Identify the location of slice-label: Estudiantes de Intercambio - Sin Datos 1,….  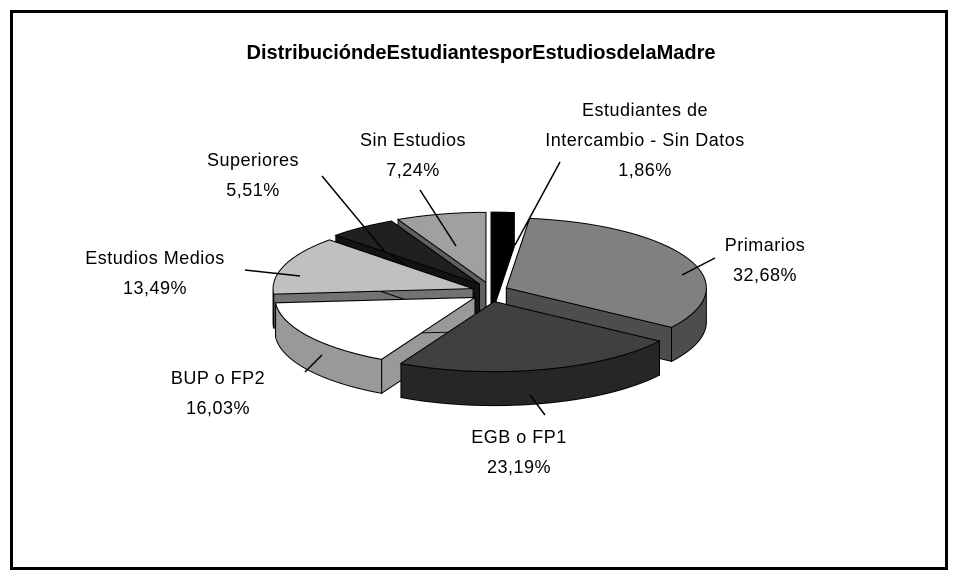
(645, 140).